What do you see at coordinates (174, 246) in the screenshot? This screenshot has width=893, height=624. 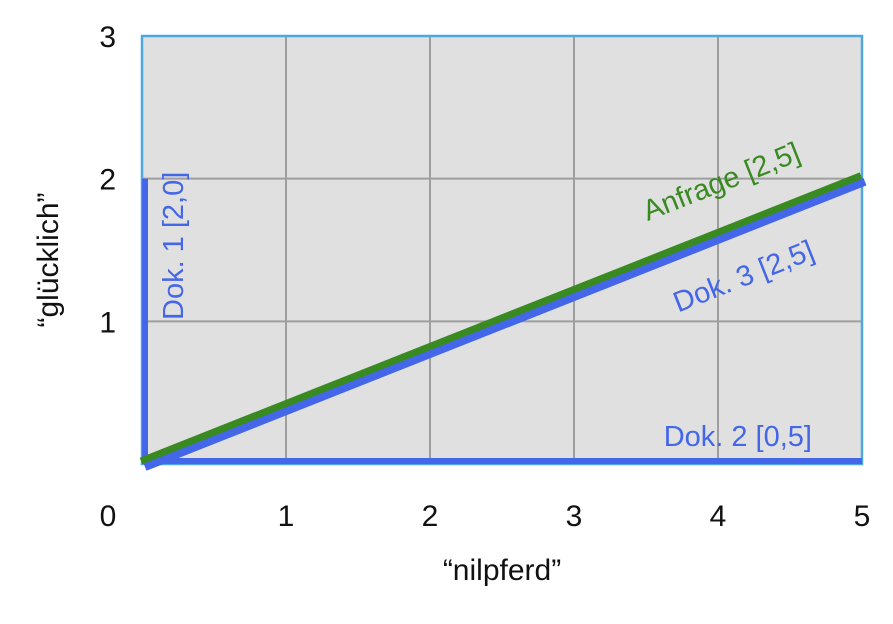 I see `vector-label-1: Dok. 1 [2,0]` at bounding box center [174, 246].